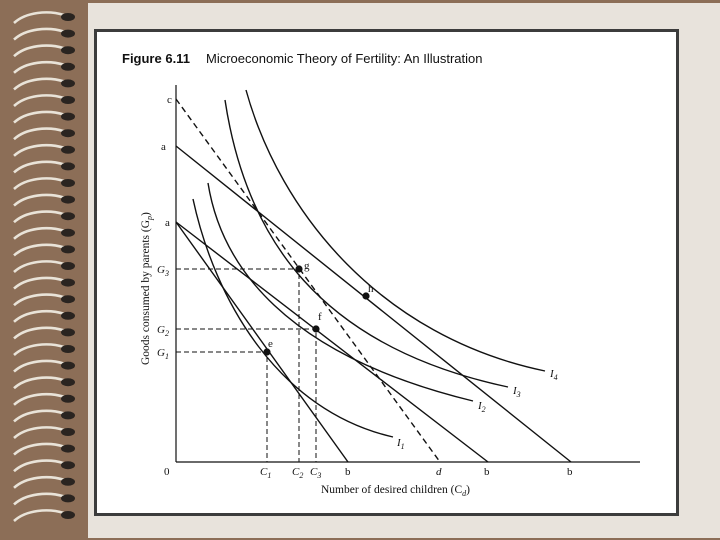 This screenshot has height=540, width=720. I want to click on x-axis-title: Number of desired children (Cd), so click(395, 491).